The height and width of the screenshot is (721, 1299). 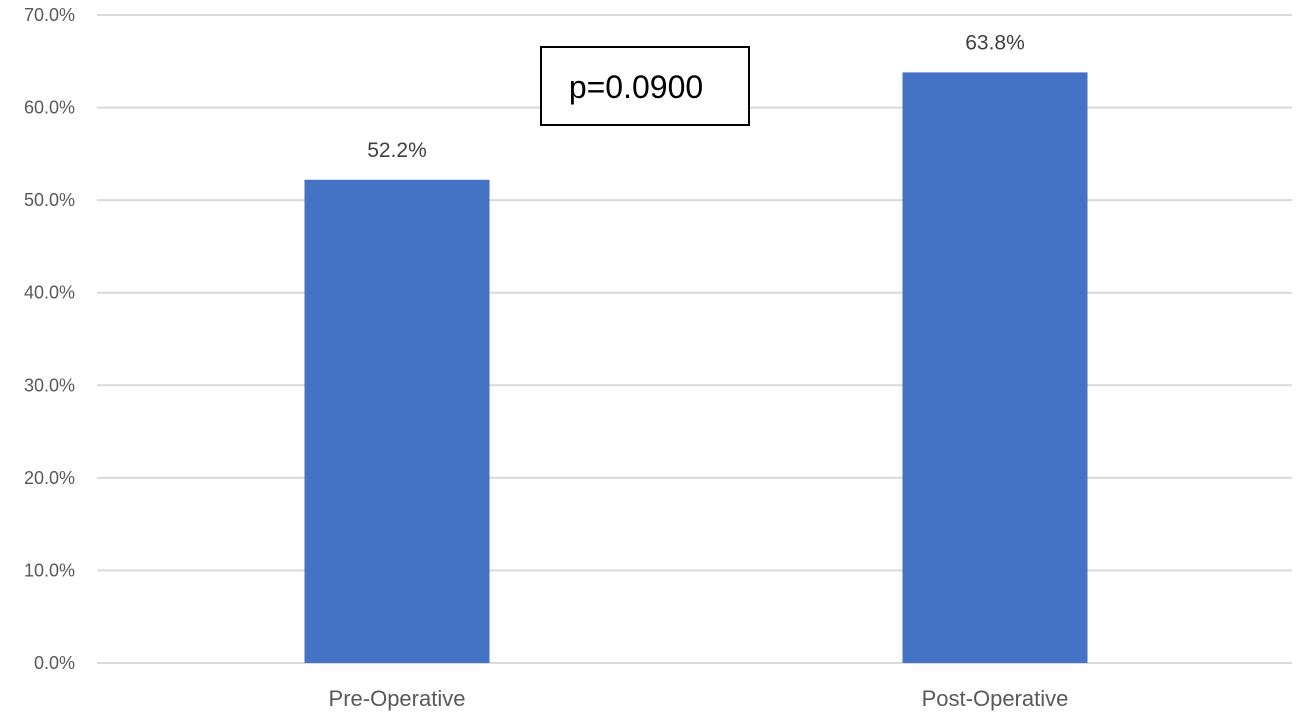 What do you see at coordinates (995, 698) in the screenshot?
I see `x-category-label: Post-Operative` at bounding box center [995, 698].